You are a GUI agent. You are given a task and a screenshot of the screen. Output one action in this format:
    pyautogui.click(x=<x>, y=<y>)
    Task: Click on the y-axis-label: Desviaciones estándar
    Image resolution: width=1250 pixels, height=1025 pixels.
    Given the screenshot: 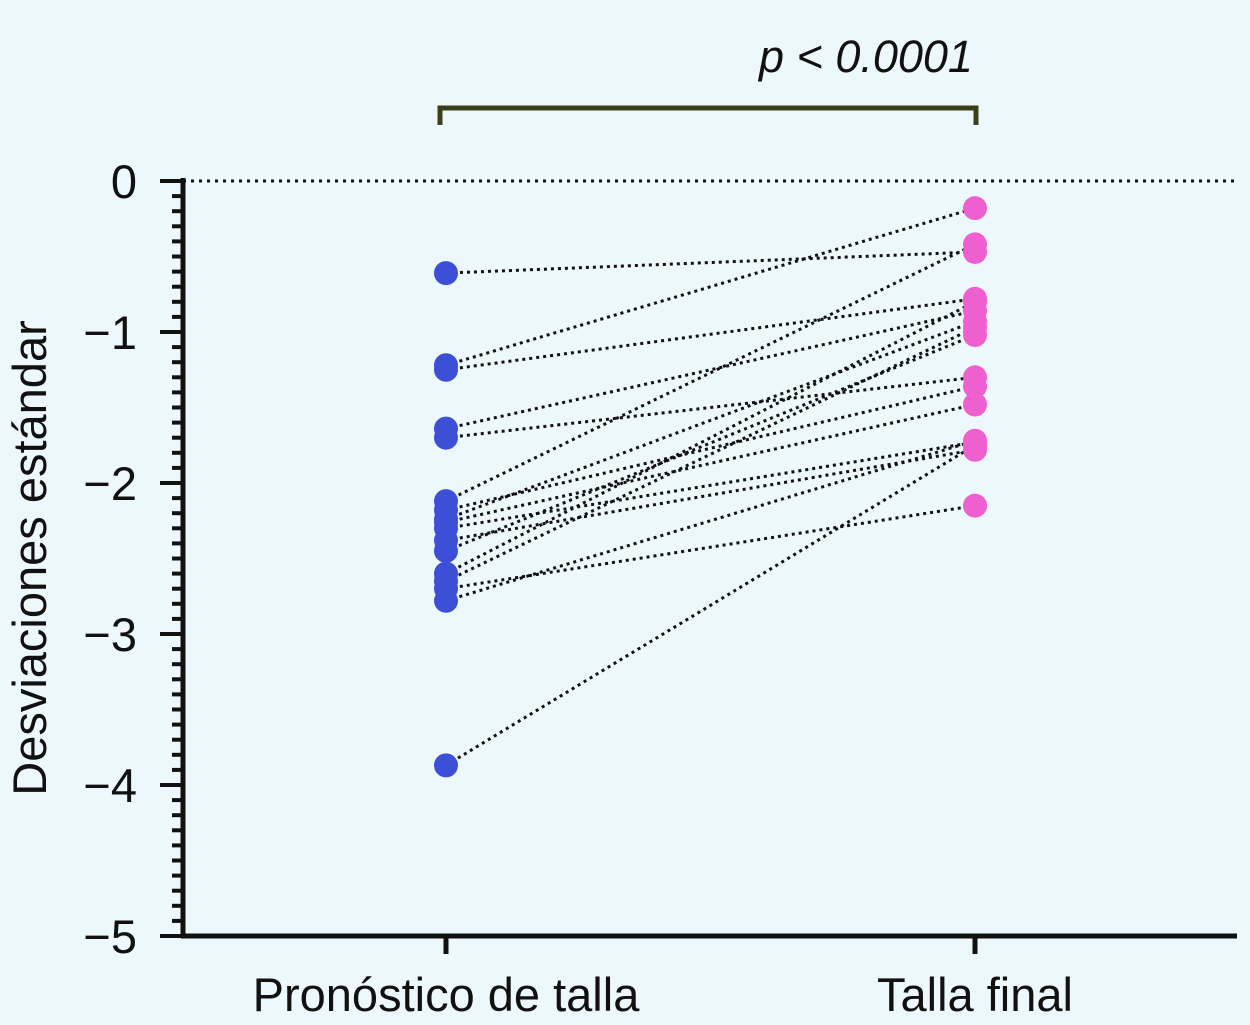 What is the action you would take?
    pyautogui.click(x=29, y=558)
    